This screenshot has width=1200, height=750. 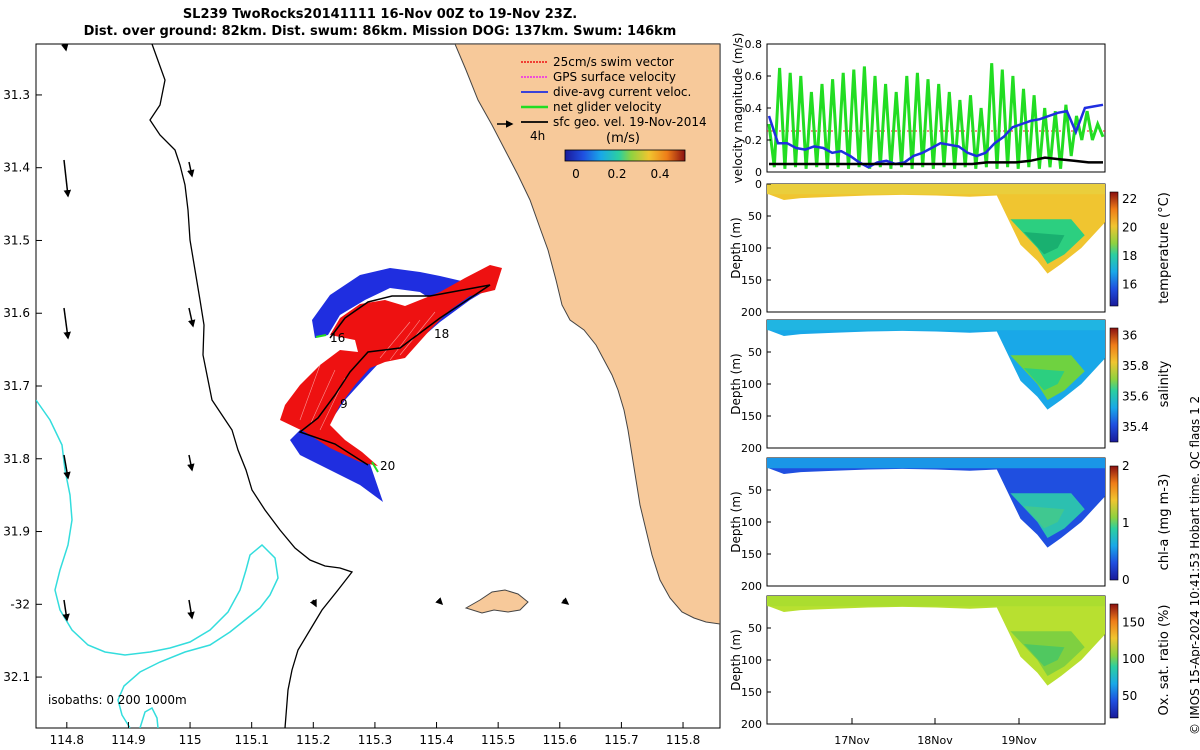 I want to click on colorbar-tick: 2, so click(x=1126, y=466).